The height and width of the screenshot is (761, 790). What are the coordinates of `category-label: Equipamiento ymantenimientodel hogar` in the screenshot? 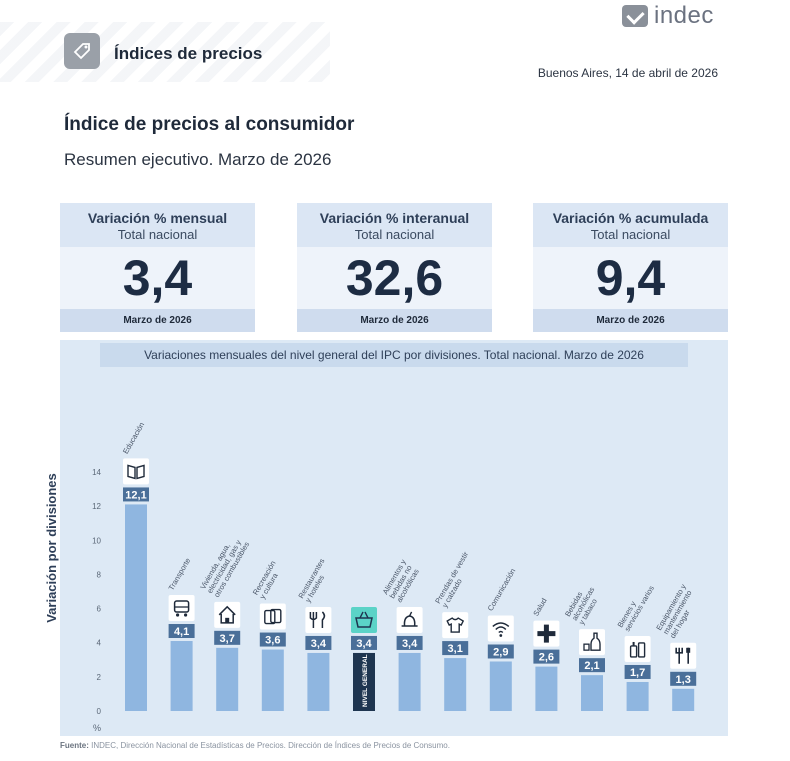 It's located at (678, 610).